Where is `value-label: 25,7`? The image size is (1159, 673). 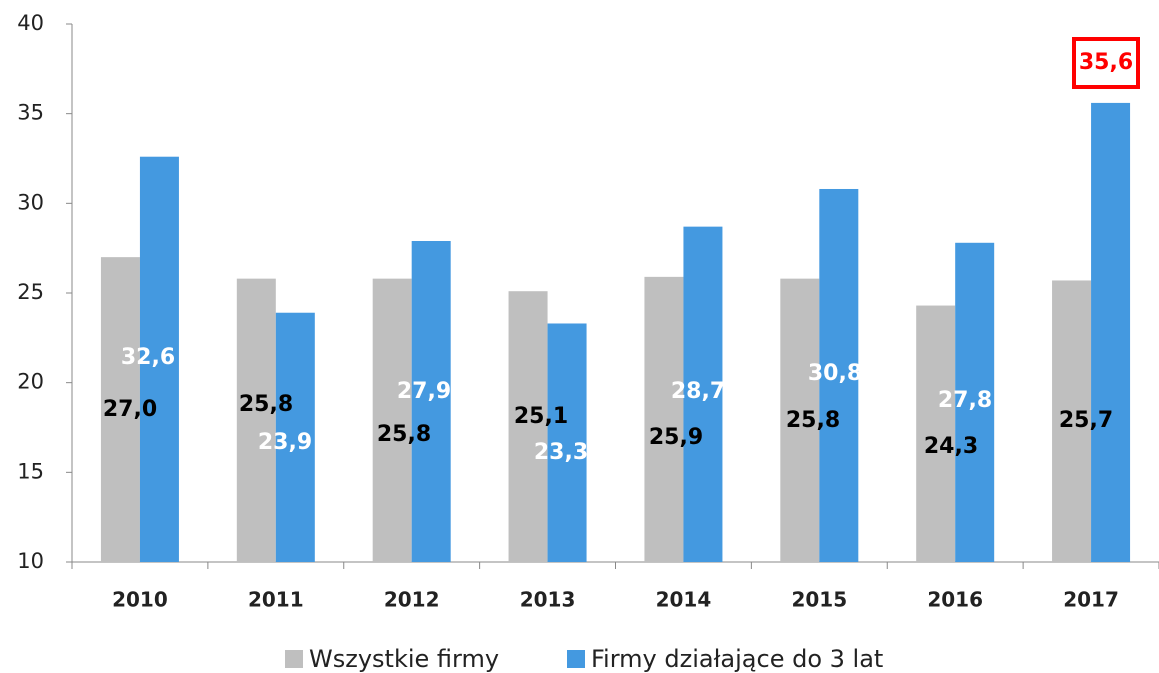 value-label: 25,7 is located at coordinates (1086, 420).